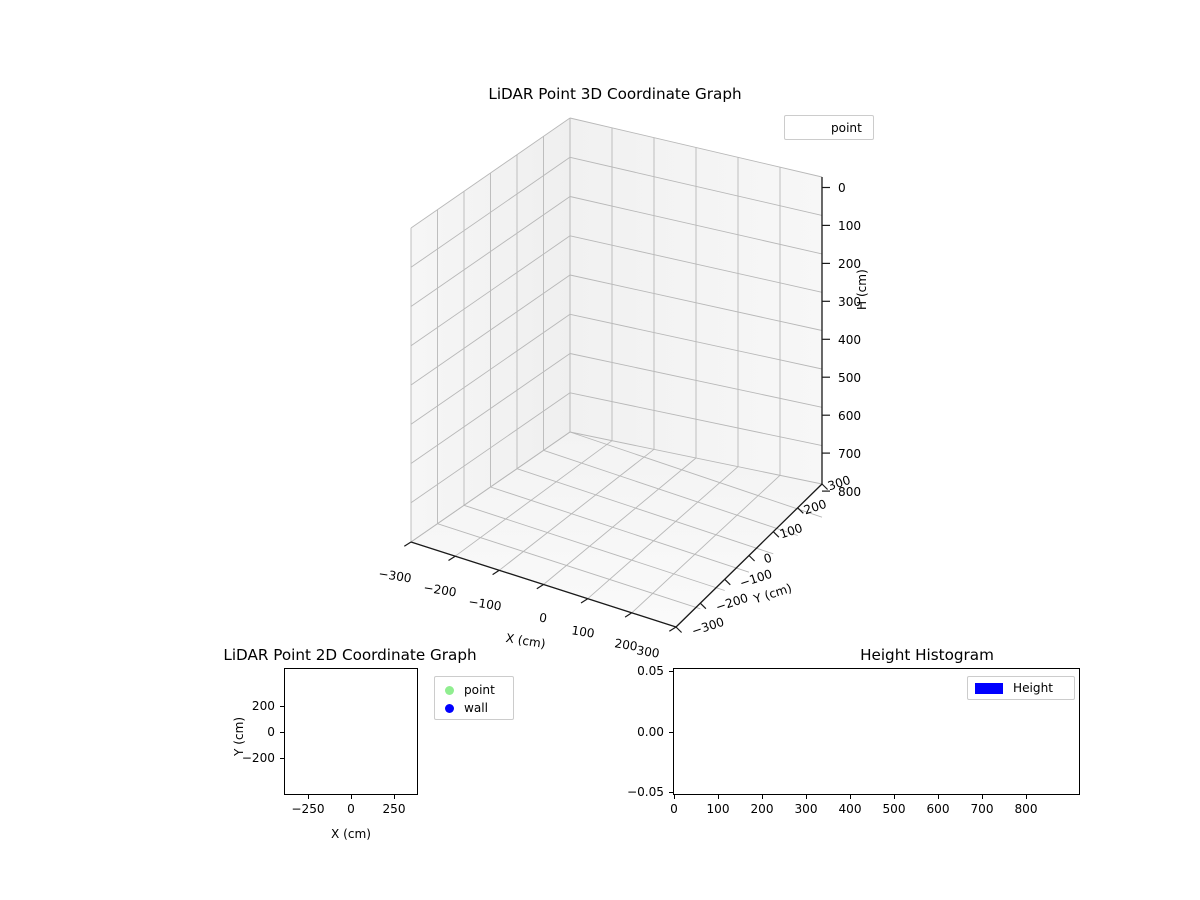 This screenshot has height=900, width=1200. Describe the element at coordinates (850, 302) in the screenshot. I see `z-ticklabel: 300` at that location.